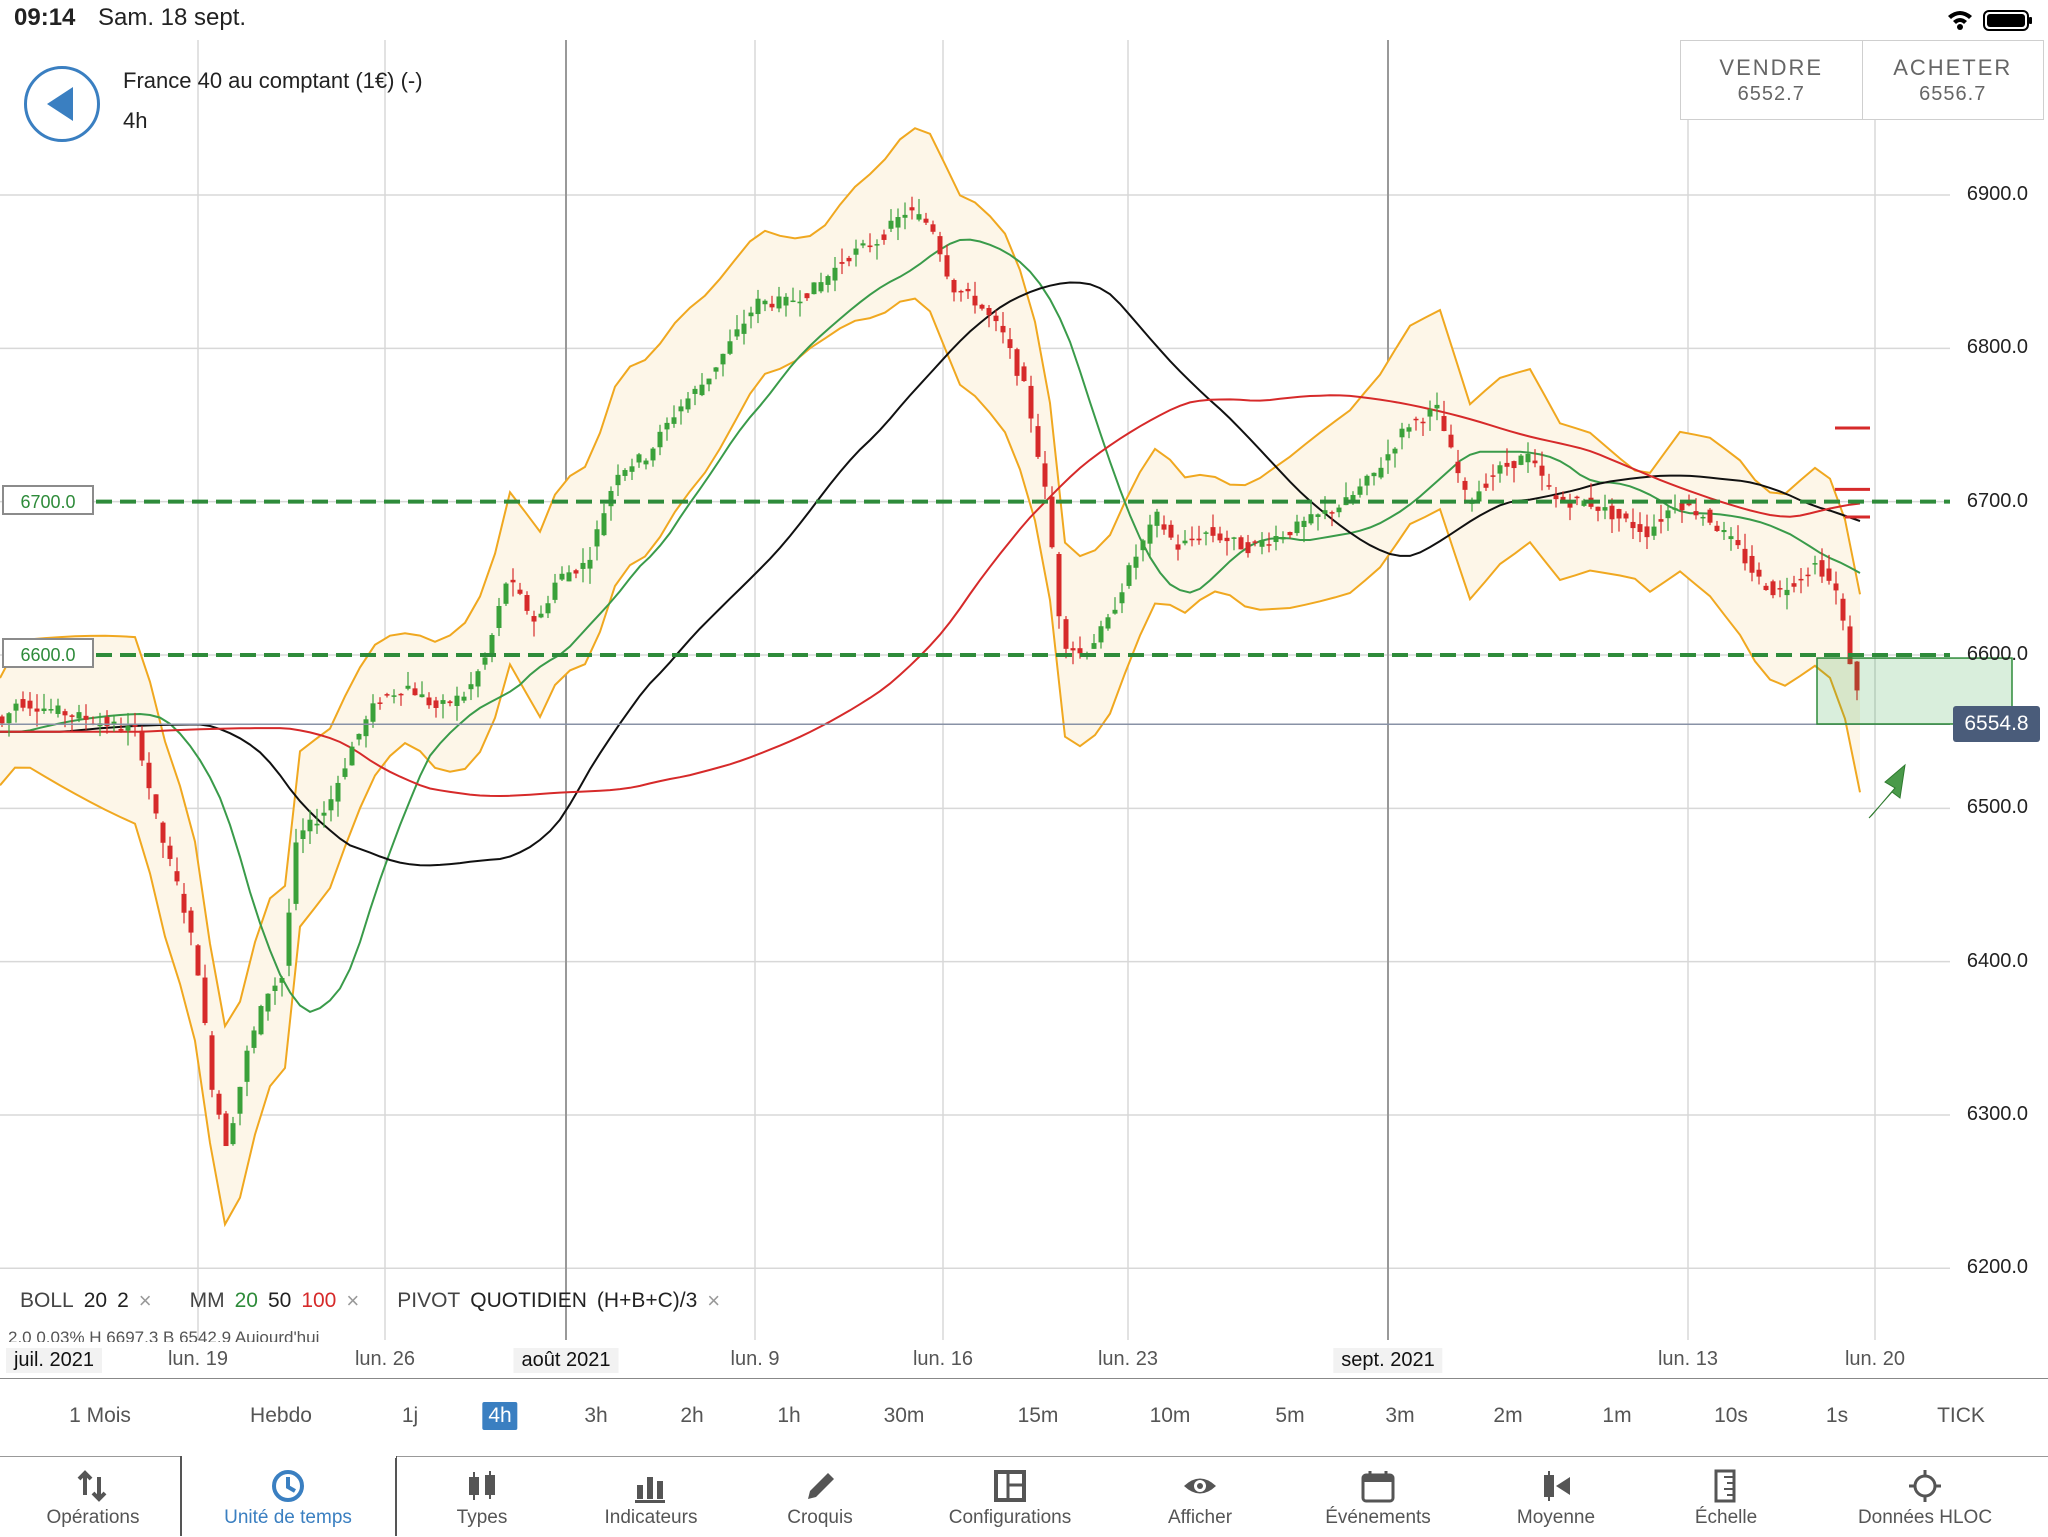 The image size is (2048, 1537). I want to click on remove-pivot-icon: ×, so click(714, 1300).